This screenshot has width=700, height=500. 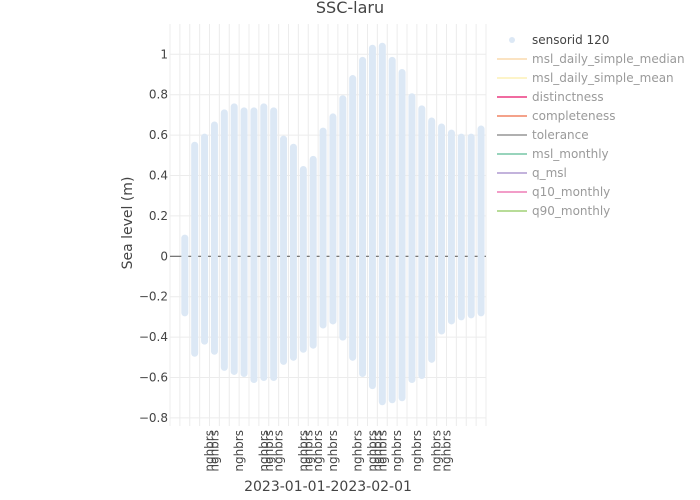 What do you see at coordinates (128, 223) in the screenshot?
I see `y-axis-label: Sea level (m)` at bounding box center [128, 223].